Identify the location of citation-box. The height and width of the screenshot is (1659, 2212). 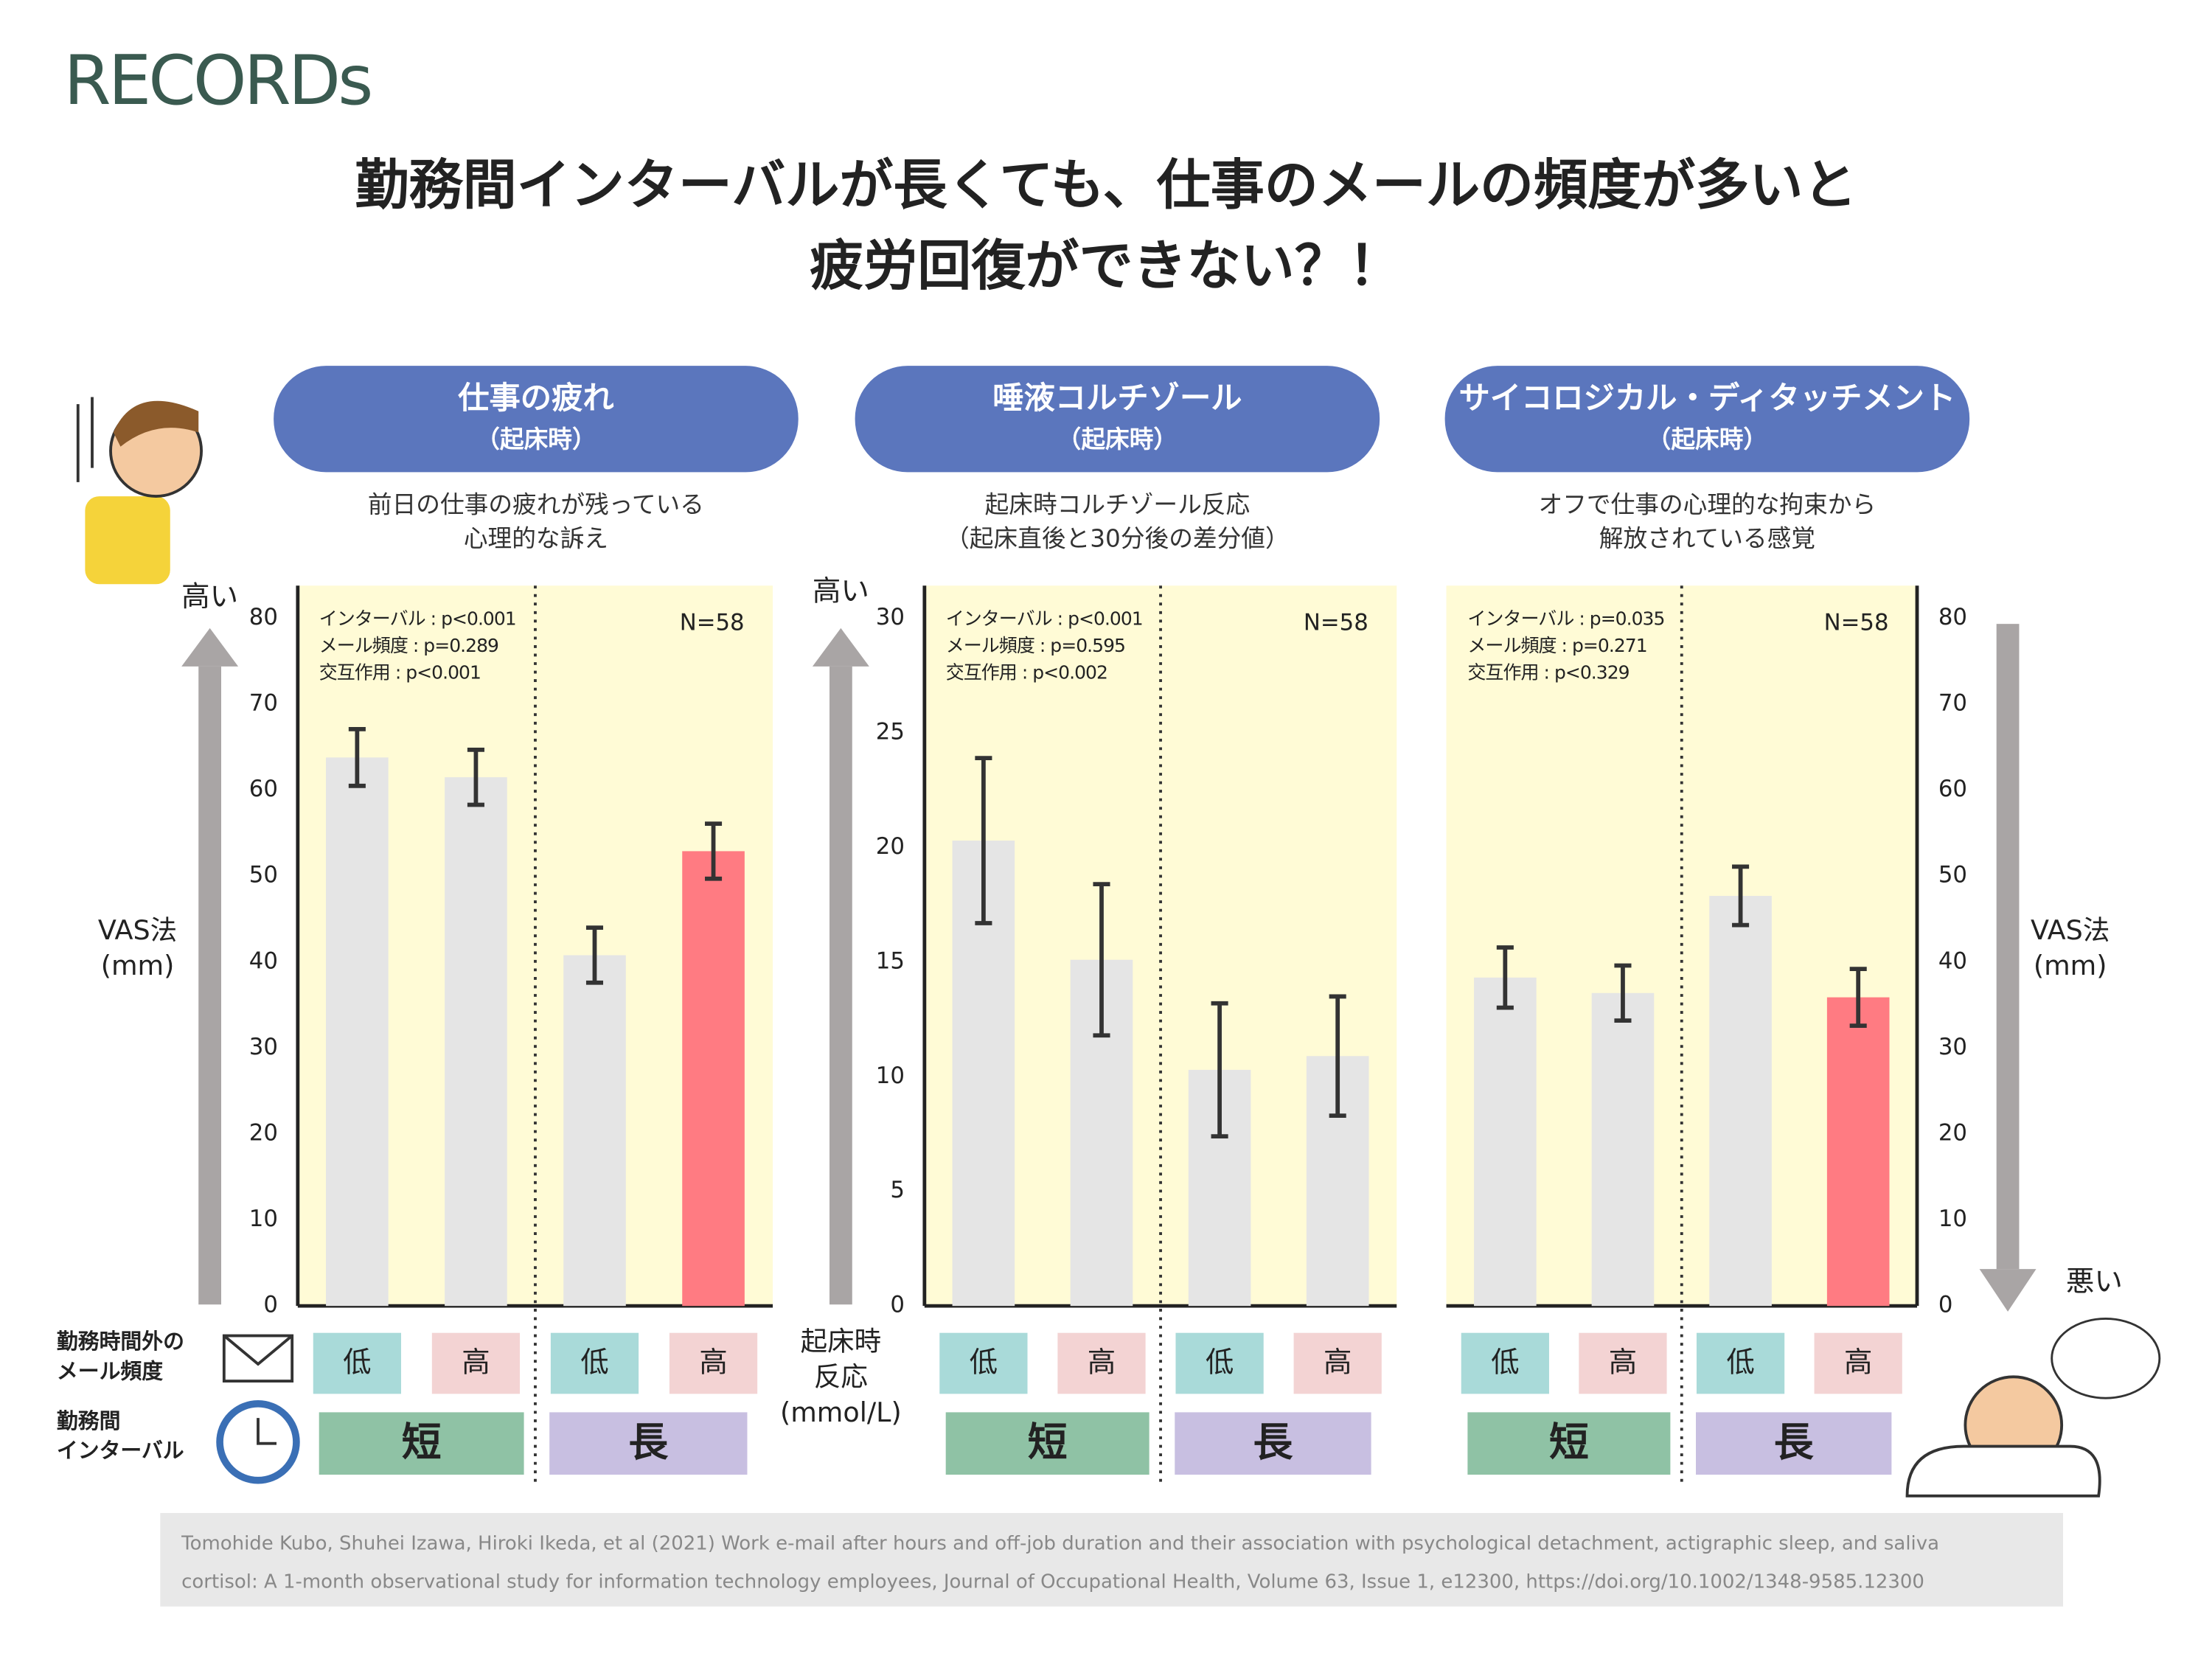
(1112, 1559).